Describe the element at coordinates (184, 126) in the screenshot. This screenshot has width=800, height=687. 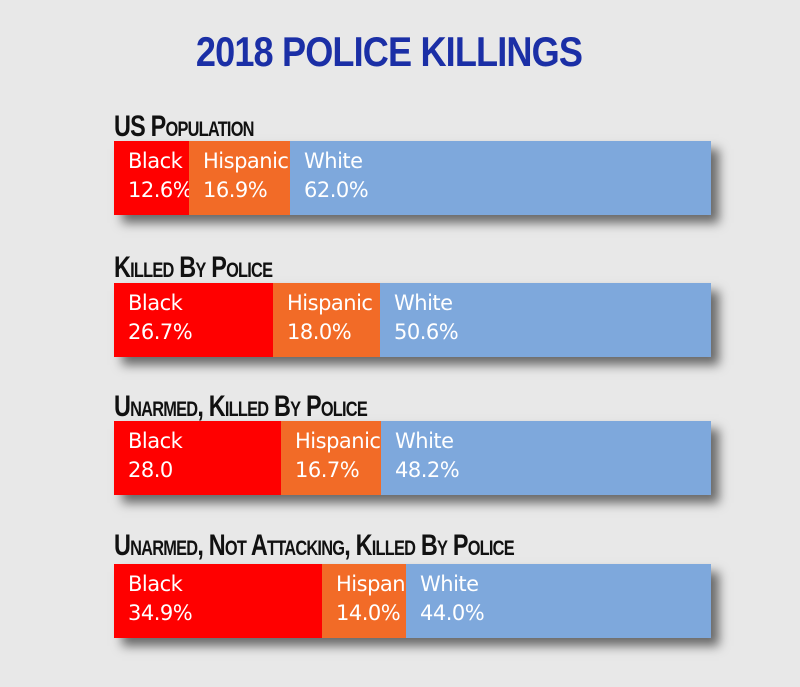
I see `category-label: US Population` at that location.